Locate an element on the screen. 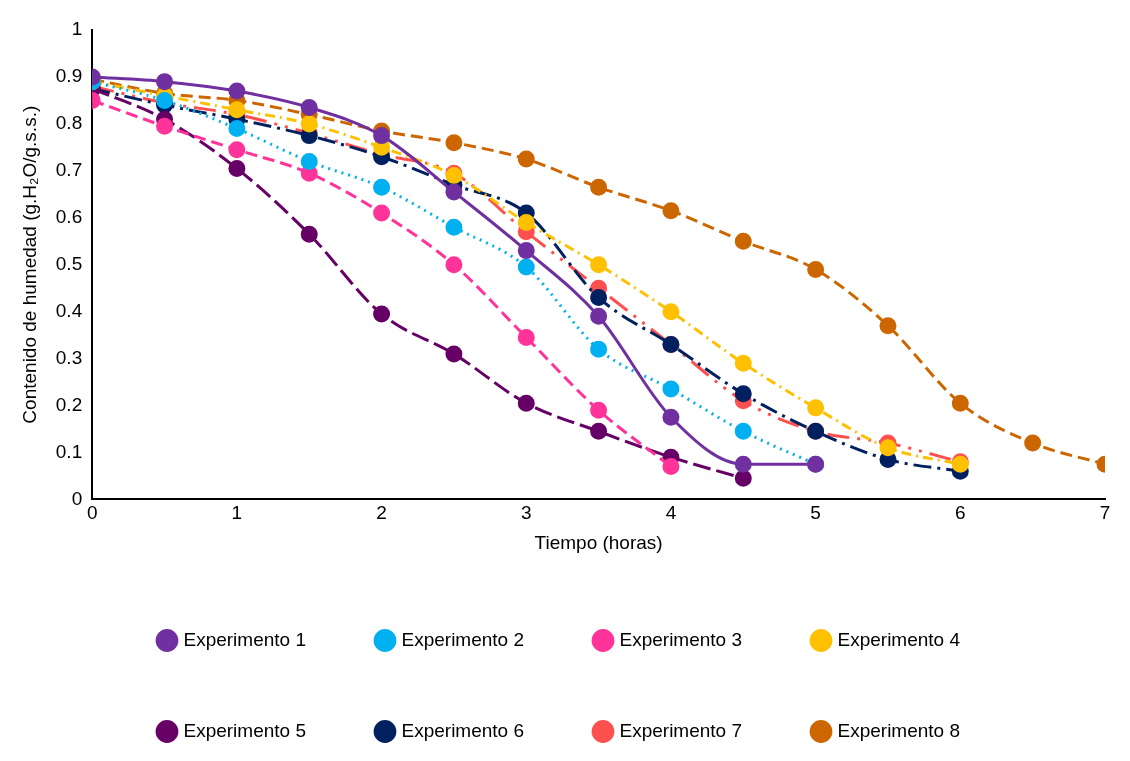 The image size is (1130, 761). x-tick-label: 0 is located at coordinates (92, 513).